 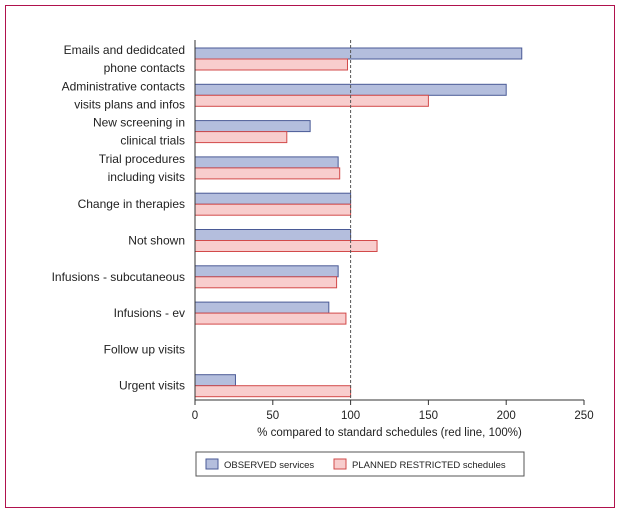 I want to click on category-label-0-line-0: Emails and dedidcated, so click(x=124, y=50).